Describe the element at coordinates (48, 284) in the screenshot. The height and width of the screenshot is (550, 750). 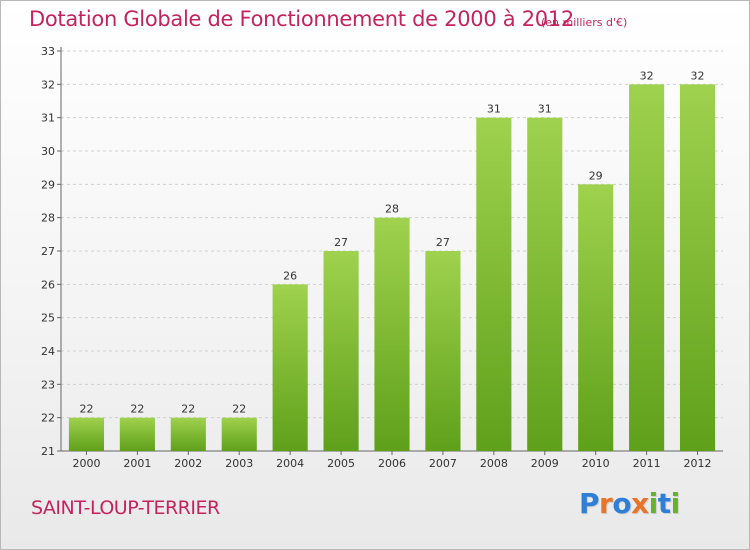
I see `y-tick-label: 26` at that location.